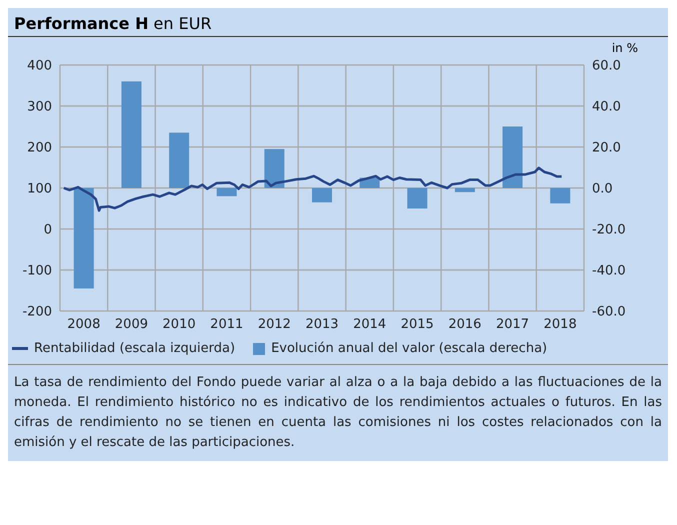 Image resolution: width=677 pixels, height=525 pixels. What do you see at coordinates (560, 324) in the screenshot?
I see `x-tick-label: 2018` at bounding box center [560, 324].